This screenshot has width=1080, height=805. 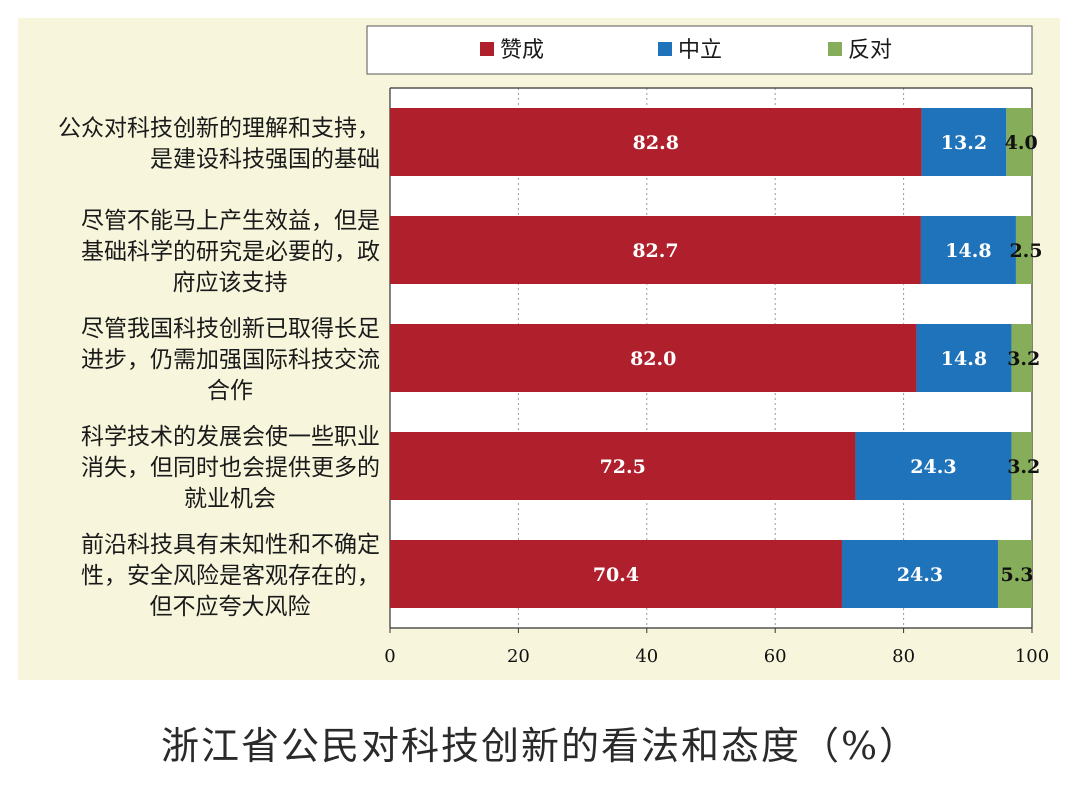 What do you see at coordinates (230, 329) in the screenshot?
I see `category-label: 尽管我国科技创新已取得长足` at bounding box center [230, 329].